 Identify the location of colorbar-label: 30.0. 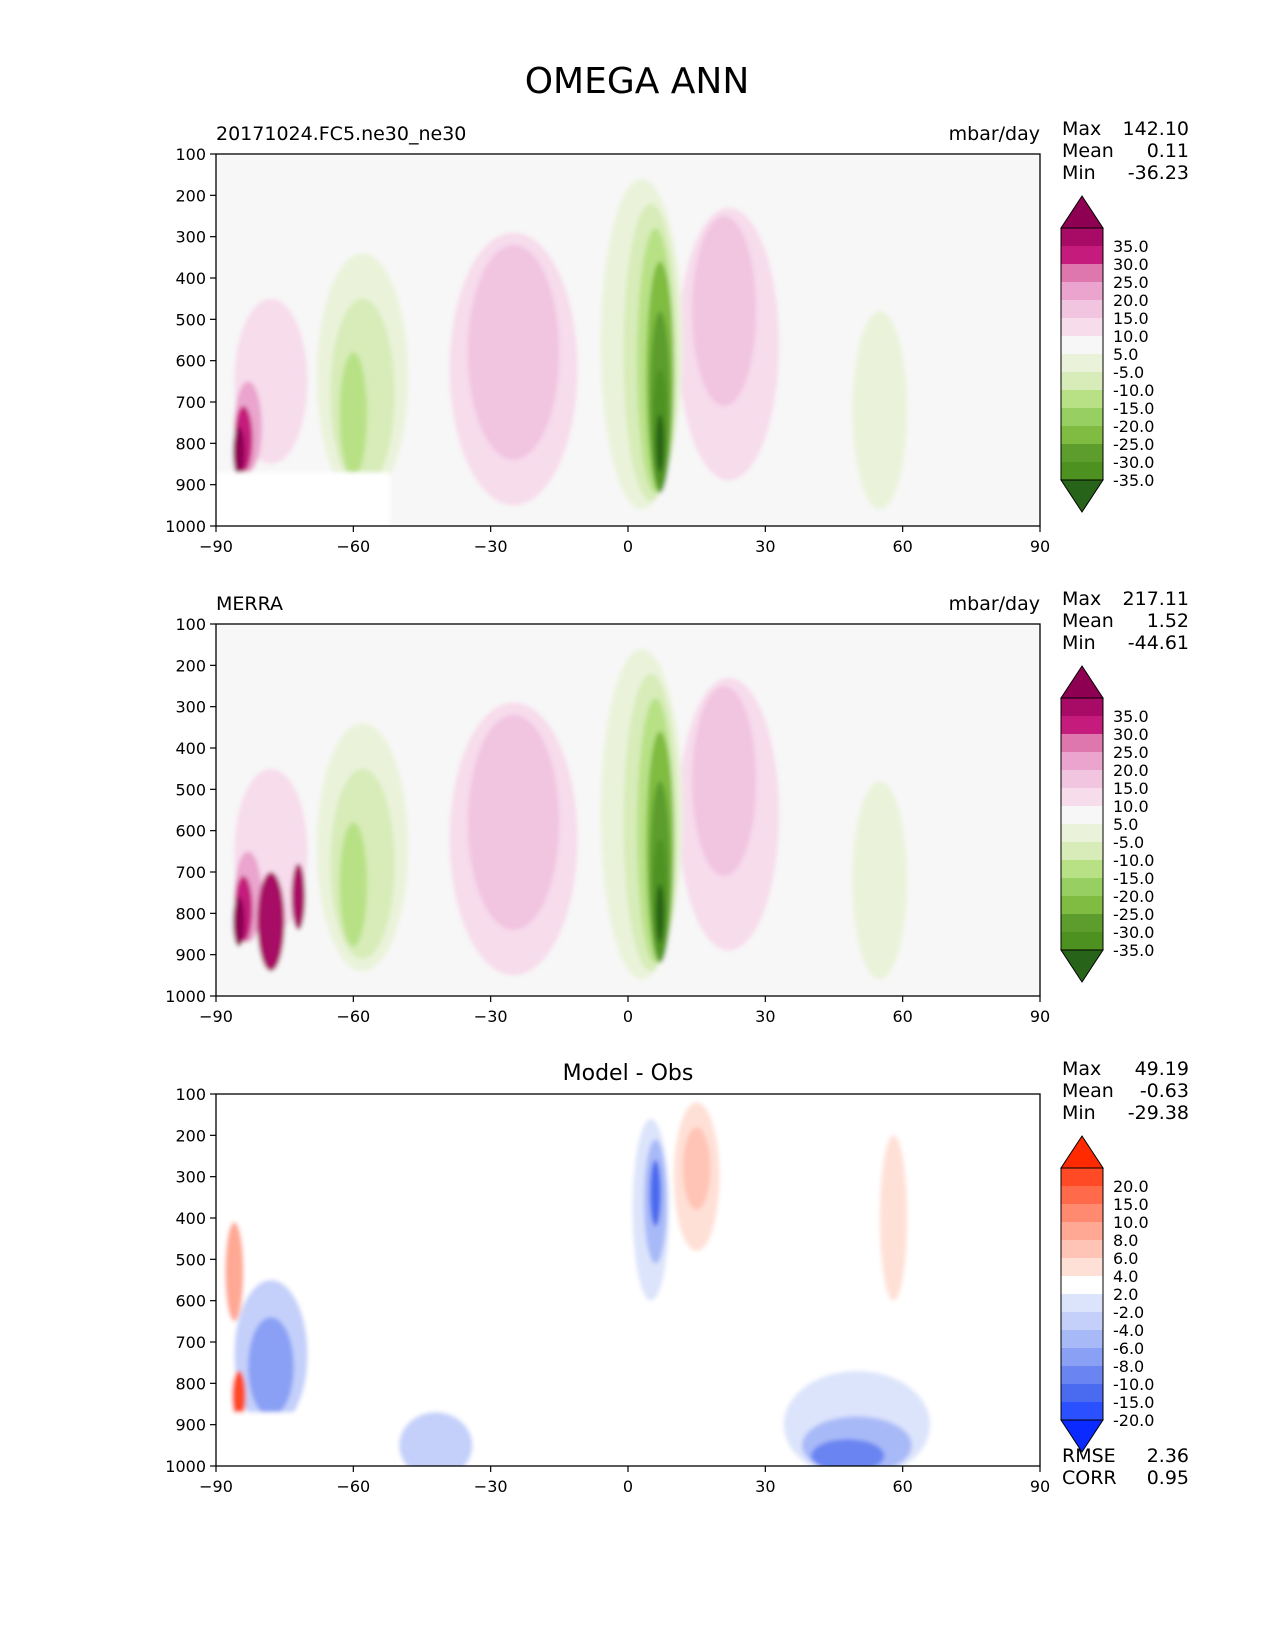
(1131, 734).